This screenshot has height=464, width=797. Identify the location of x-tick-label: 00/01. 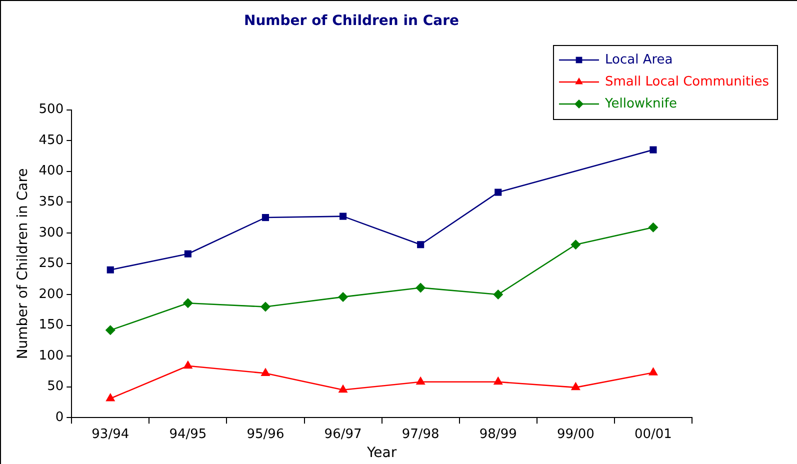
(653, 434).